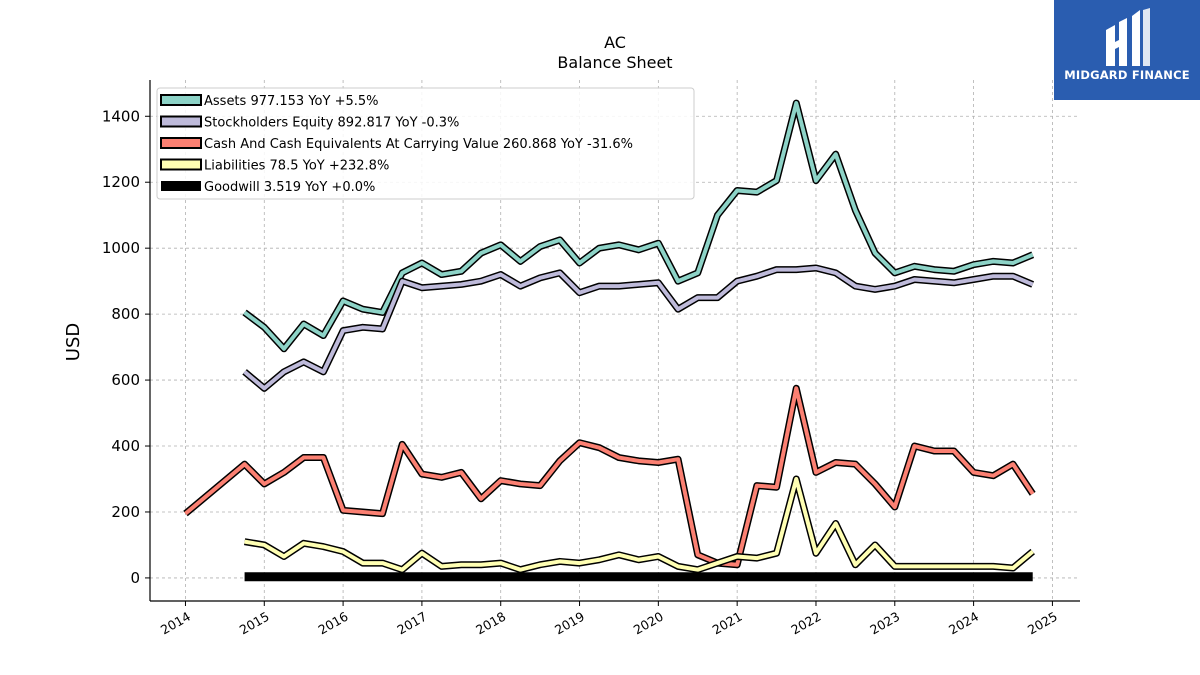  What do you see at coordinates (121, 116) in the screenshot?
I see `y-tick-label: 1400` at bounding box center [121, 116].